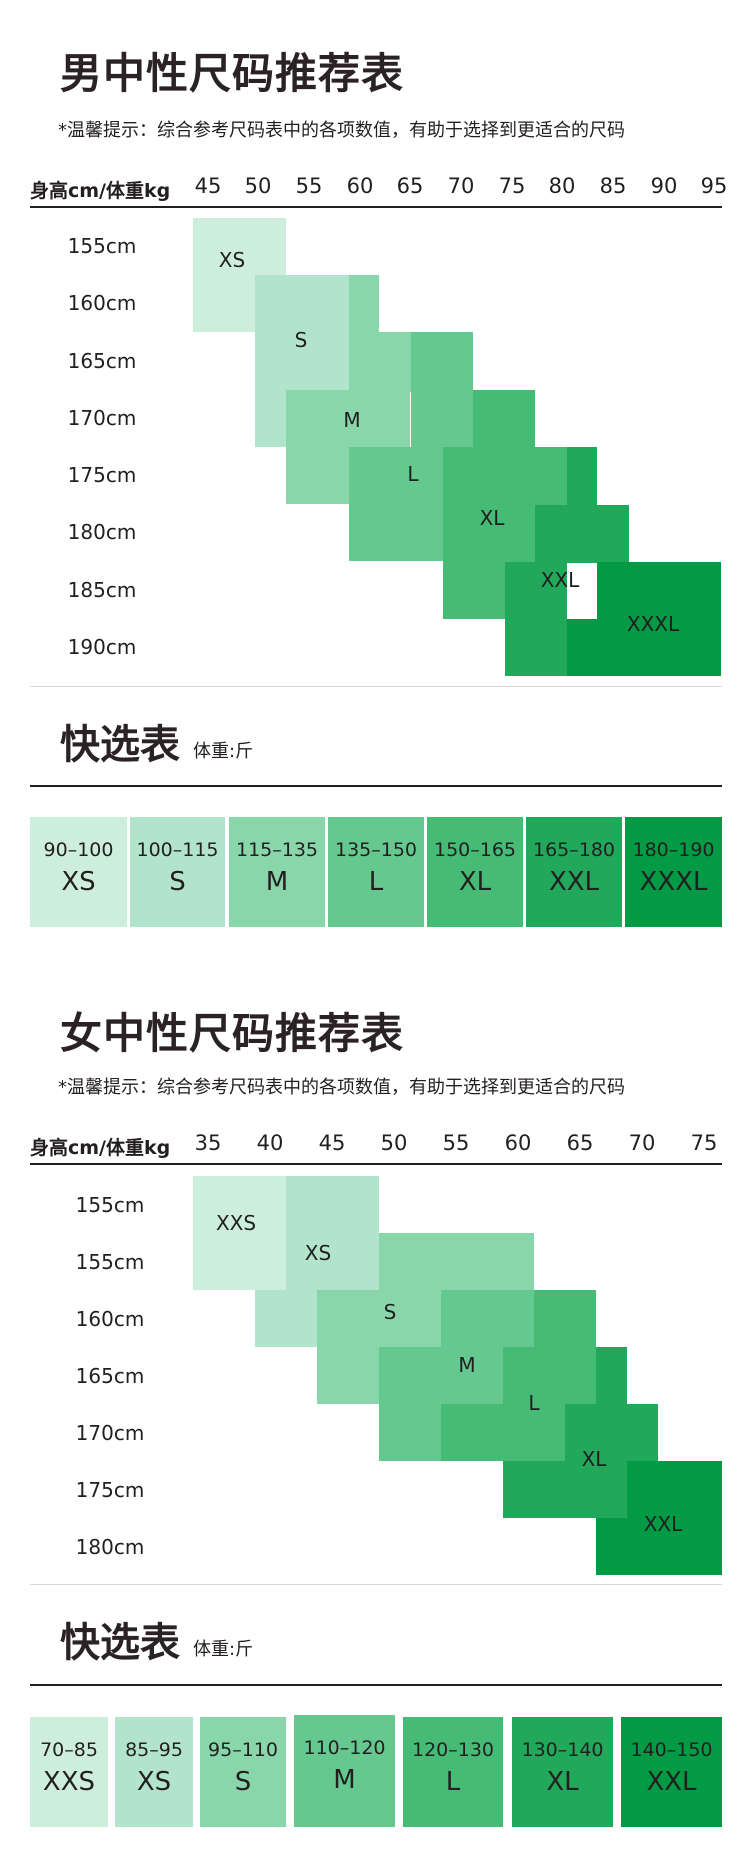 This screenshot has height=1851, width=750. Describe the element at coordinates (653, 624) in the screenshot. I see `size-label: XXXL` at that location.